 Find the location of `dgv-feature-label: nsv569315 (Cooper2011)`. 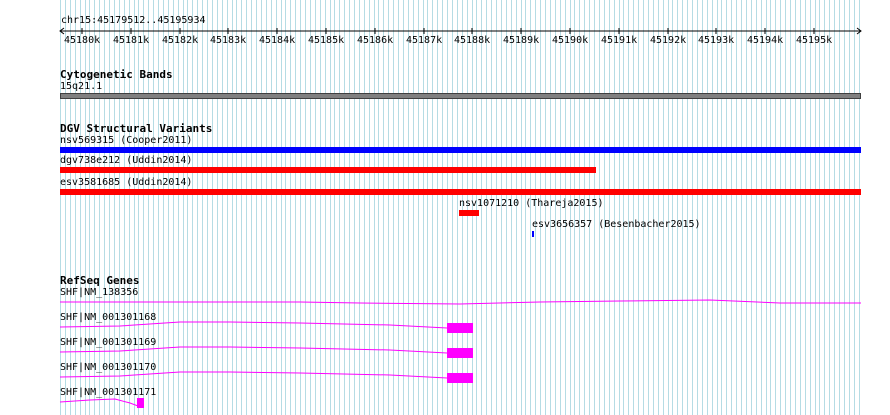

dgv-feature-label: nsv569315 (Cooper2011) is located at coordinates (126, 140).